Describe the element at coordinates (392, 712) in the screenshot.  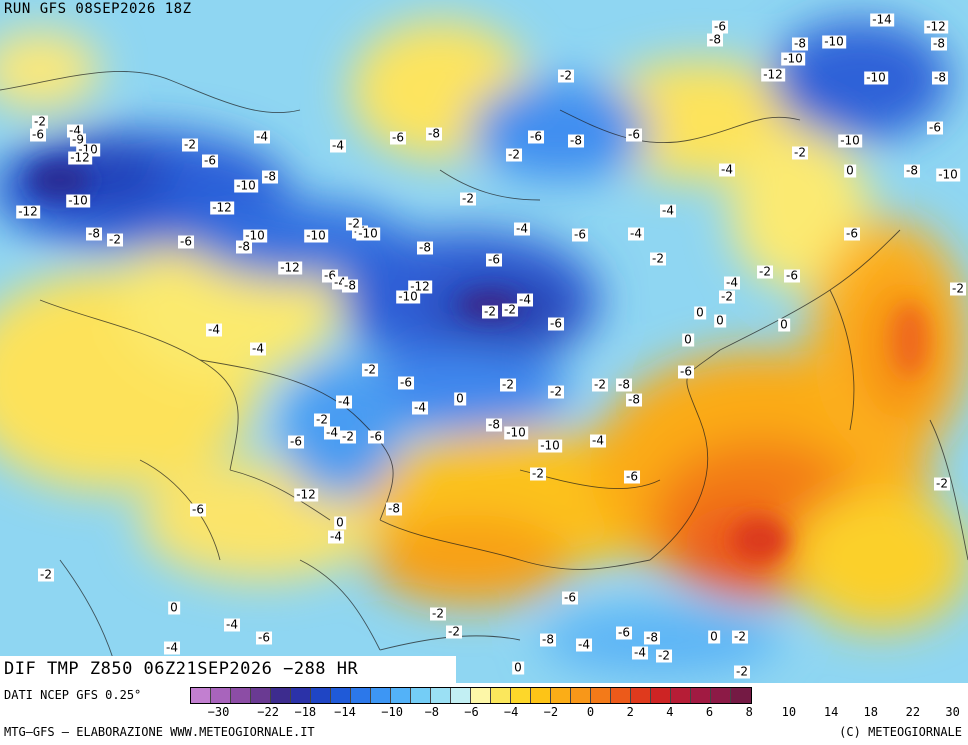
I see `colorbar-tick-label: −10` at that location.